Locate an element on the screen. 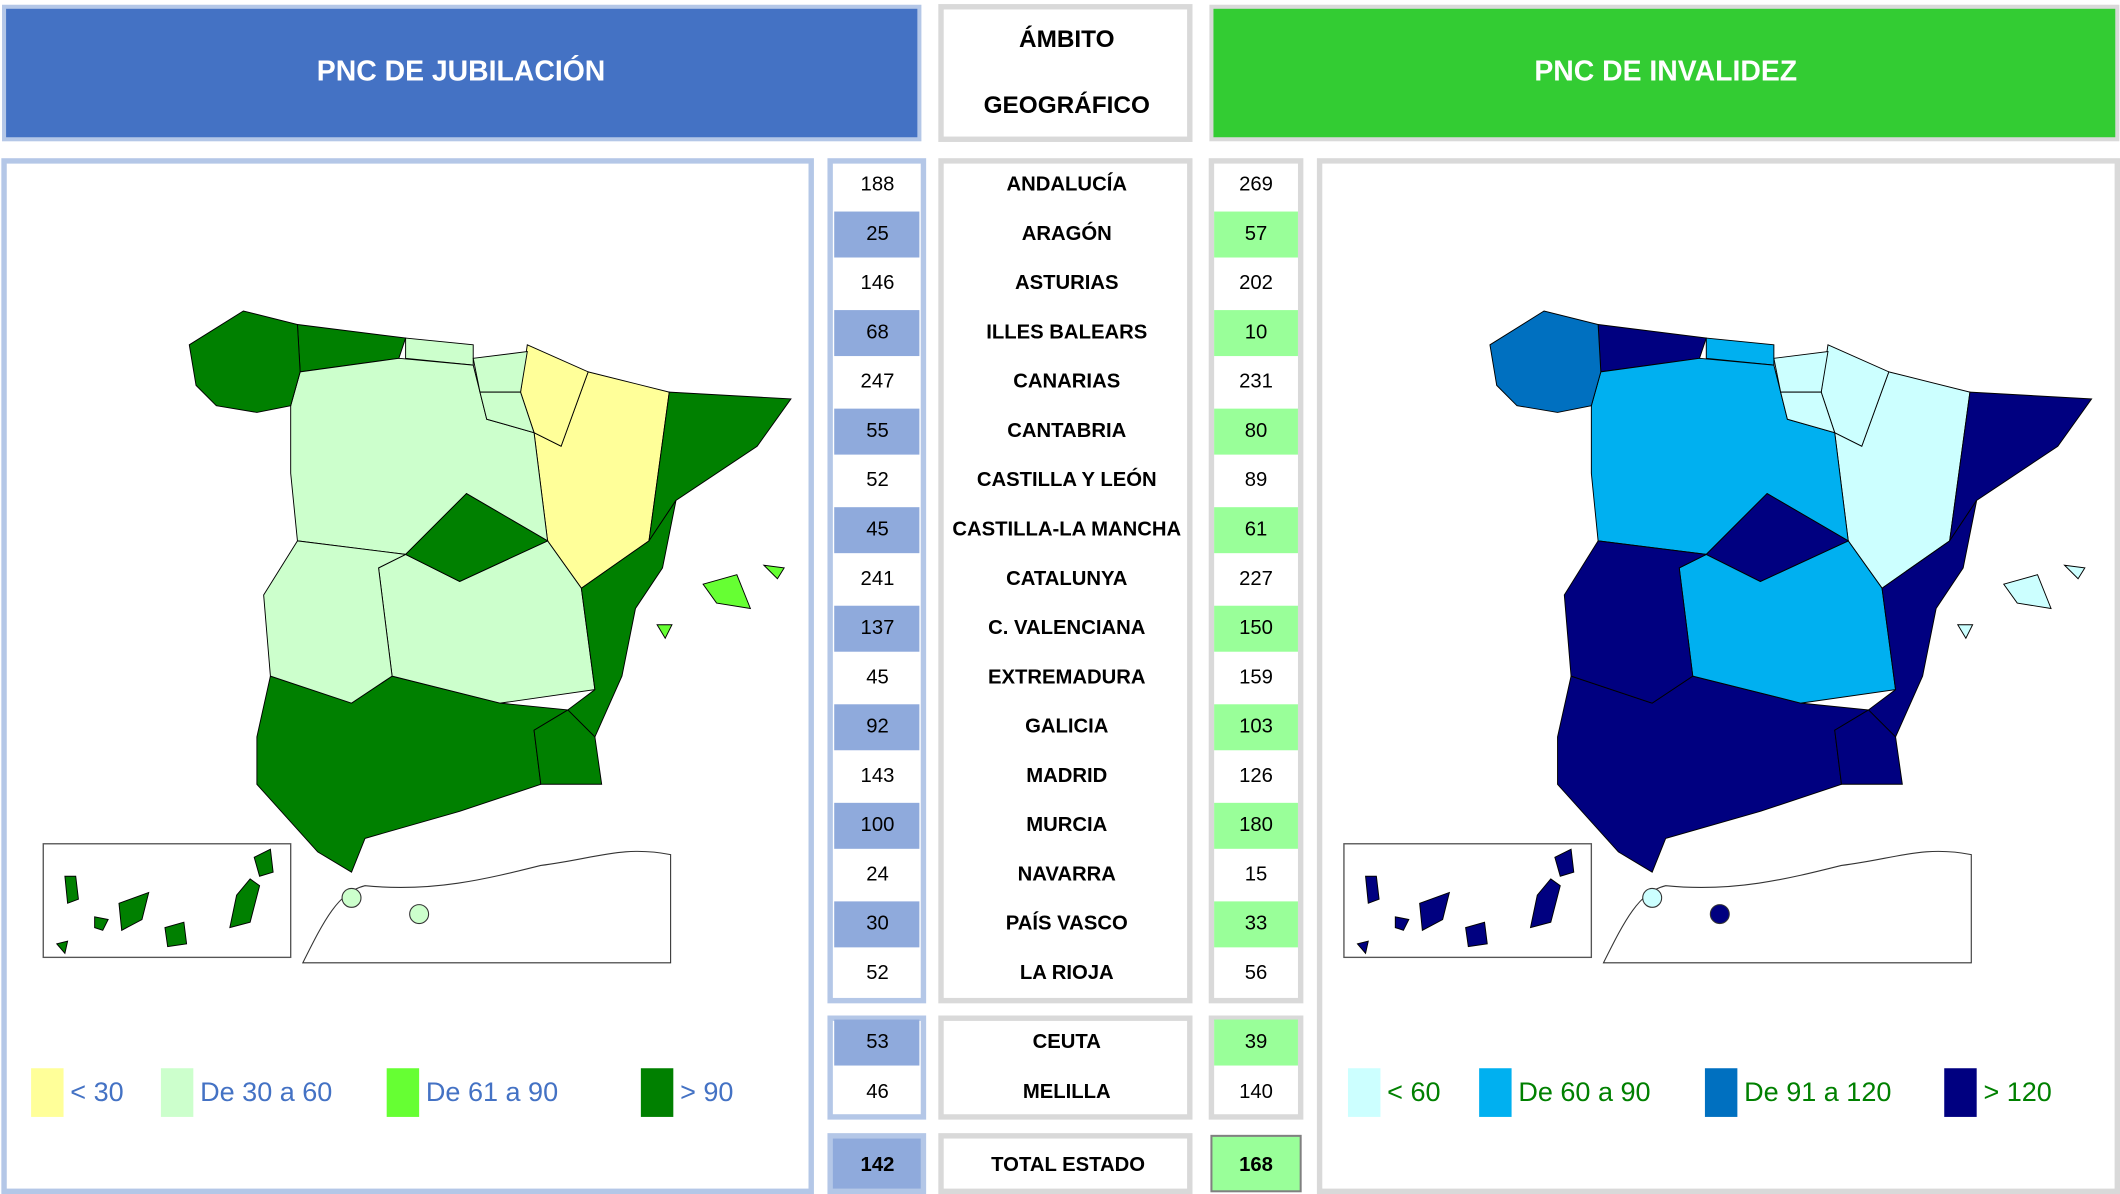 The height and width of the screenshot is (1194, 2120). region-name: CASTILLA-LA MANCHA is located at coordinates (1066, 530).